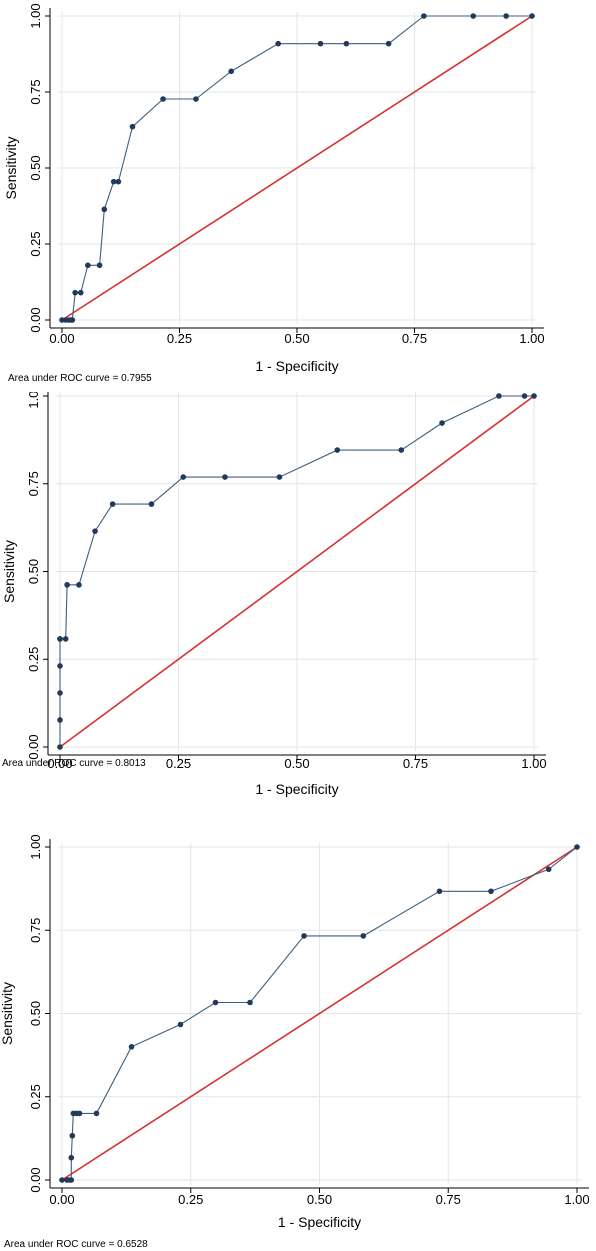  Describe the element at coordinates (76, 1244) in the screenshot. I see `auc-note: Area under ROC curve = 0.6528` at that location.